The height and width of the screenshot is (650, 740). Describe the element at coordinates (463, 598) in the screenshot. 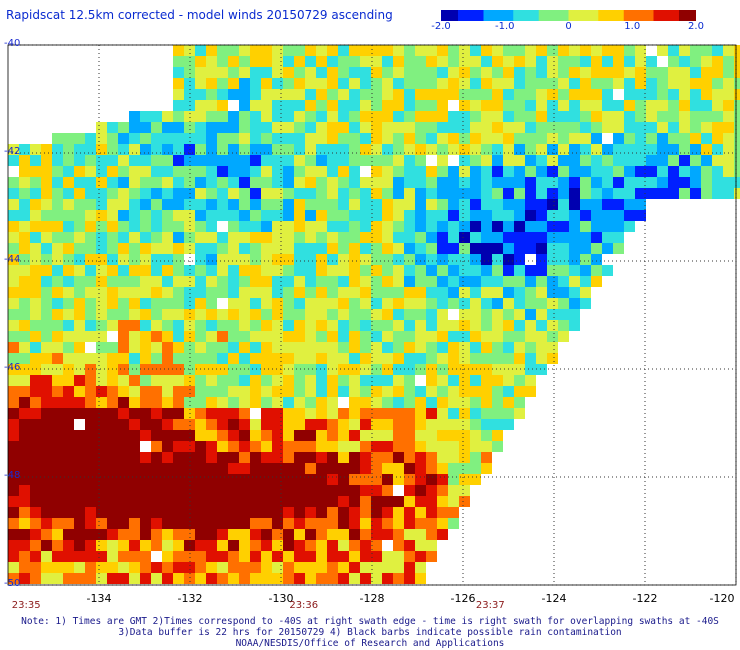

I see `longitude-tick-label: -126` at that location.